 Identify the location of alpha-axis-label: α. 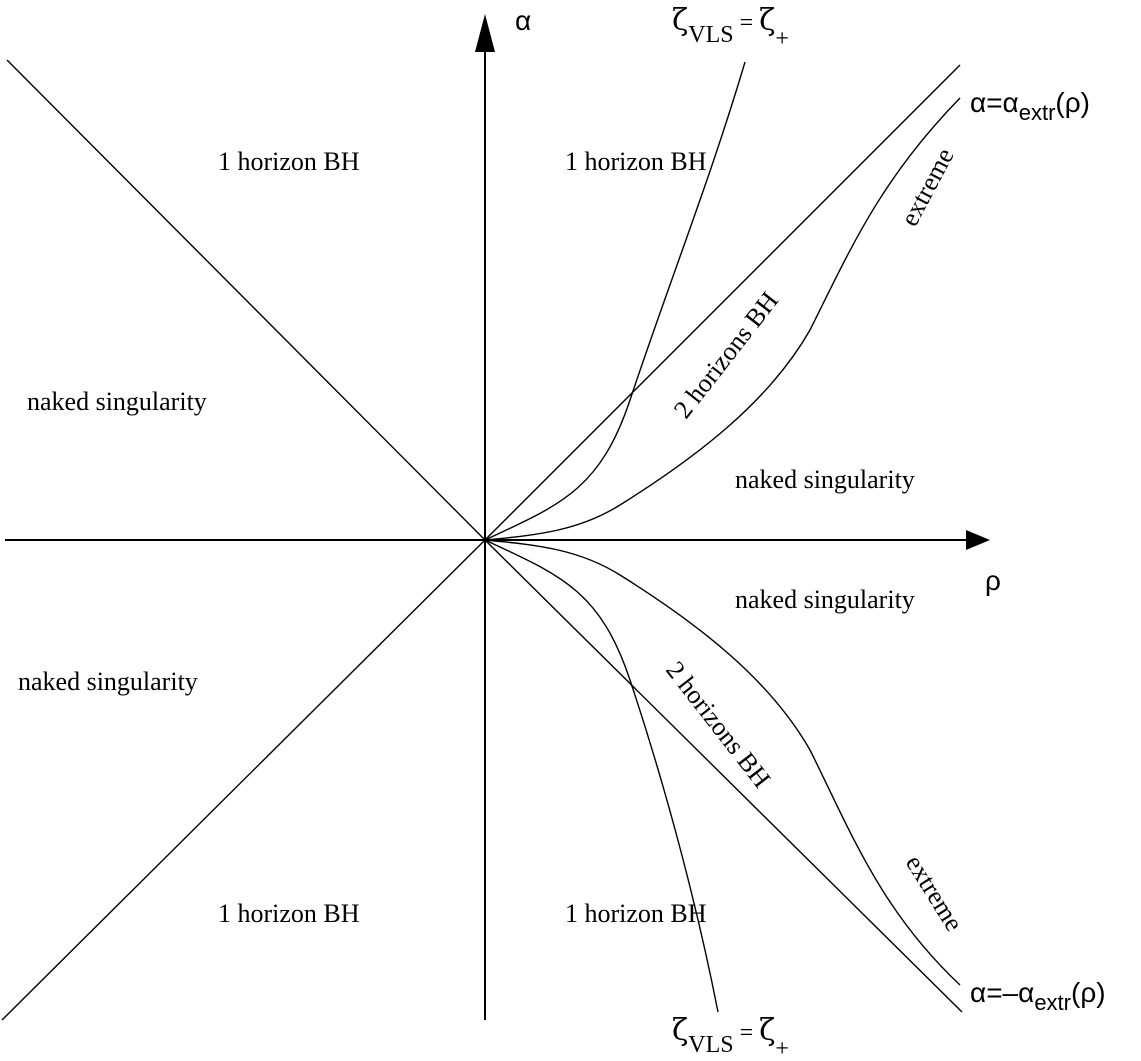
(523, 20).